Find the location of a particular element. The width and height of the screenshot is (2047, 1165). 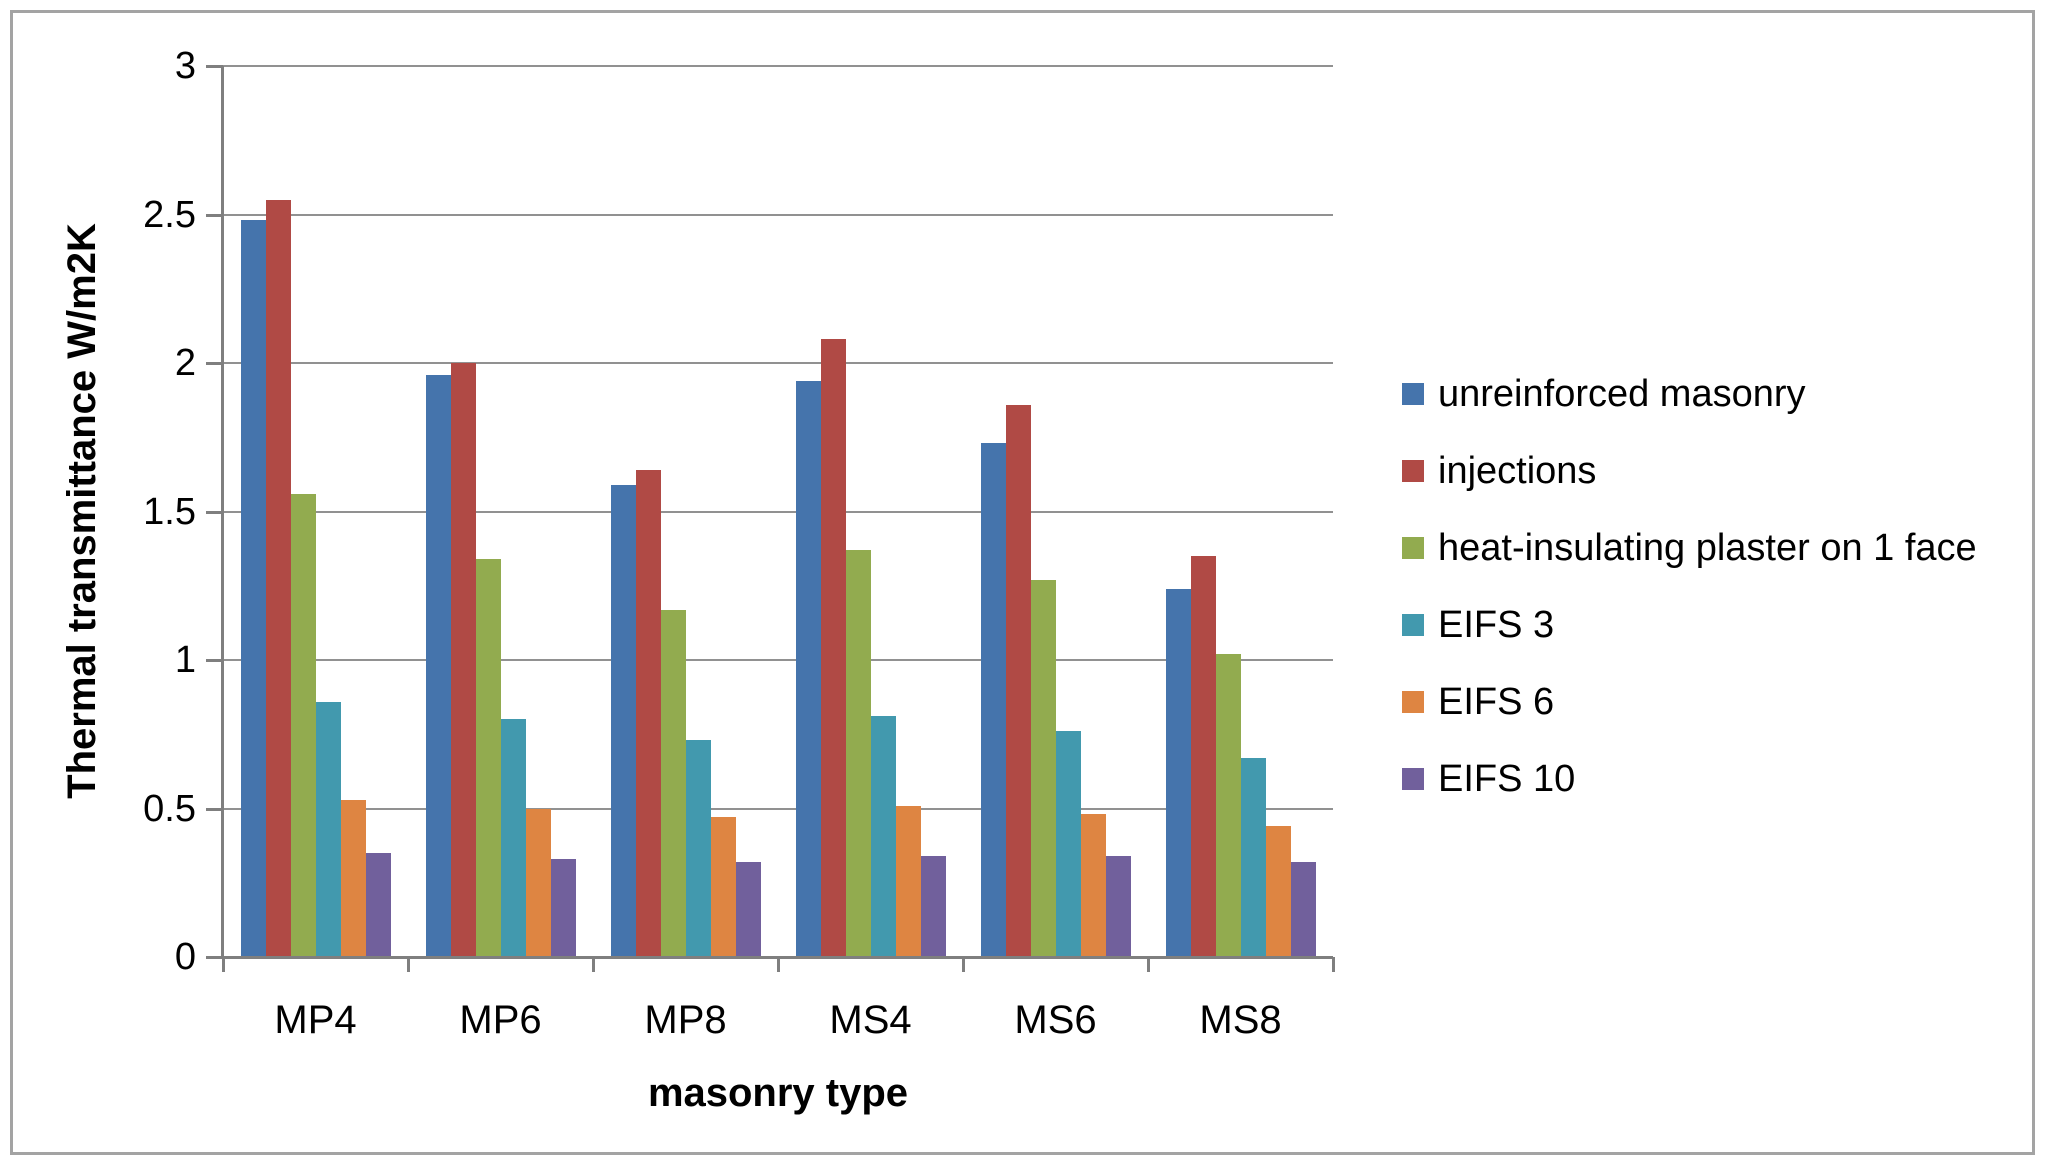

bar-mp6-heat-insulating-plaster-on-1-face is located at coordinates (488, 758).